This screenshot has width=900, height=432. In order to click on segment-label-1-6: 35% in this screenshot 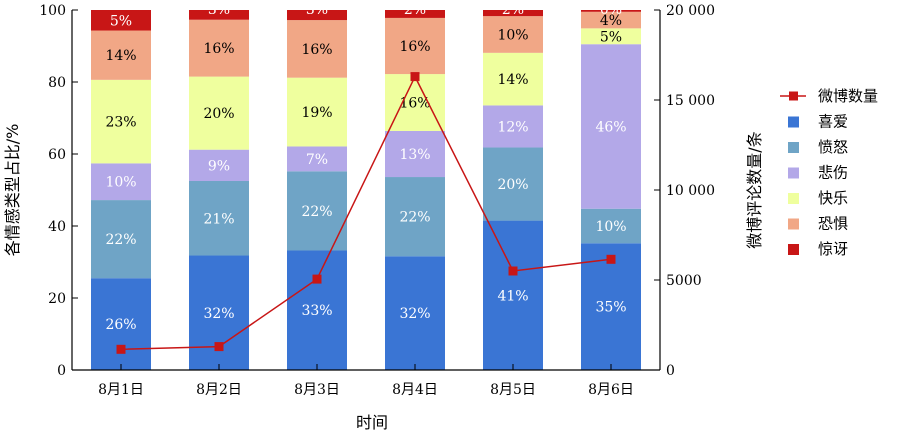, I will do `click(610, 308)`.